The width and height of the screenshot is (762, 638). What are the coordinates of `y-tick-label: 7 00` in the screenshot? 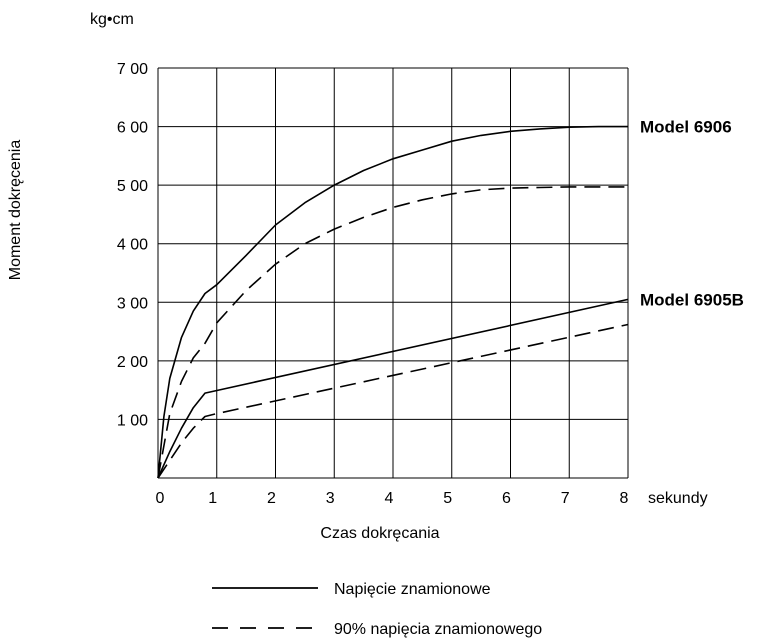 It's located at (132, 69).